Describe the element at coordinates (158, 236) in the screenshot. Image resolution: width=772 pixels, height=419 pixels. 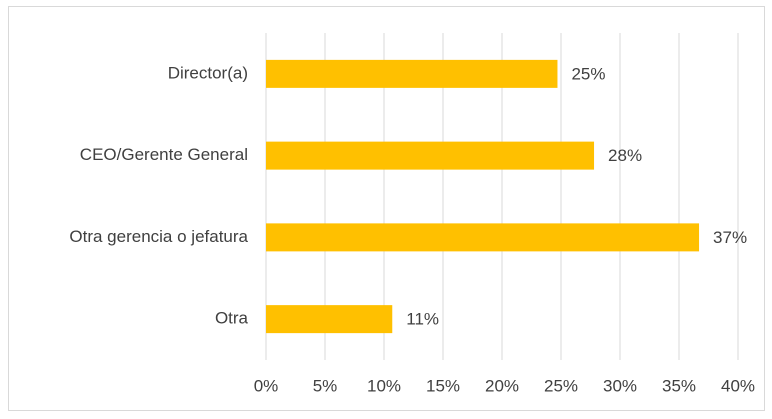
I see `y-tick-label: Otra gerencia o jefatura` at that location.